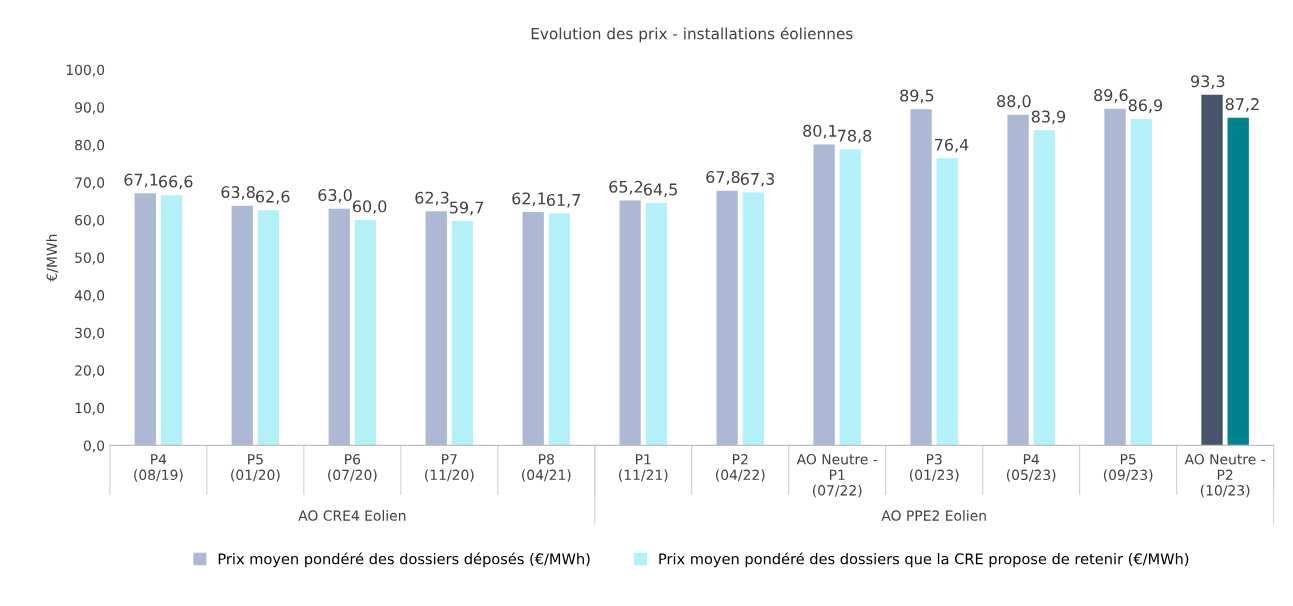 Image resolution: width=1293 pixels, height=606 pixels. I want to click on data-label: 83,9, so click(1048, 117).